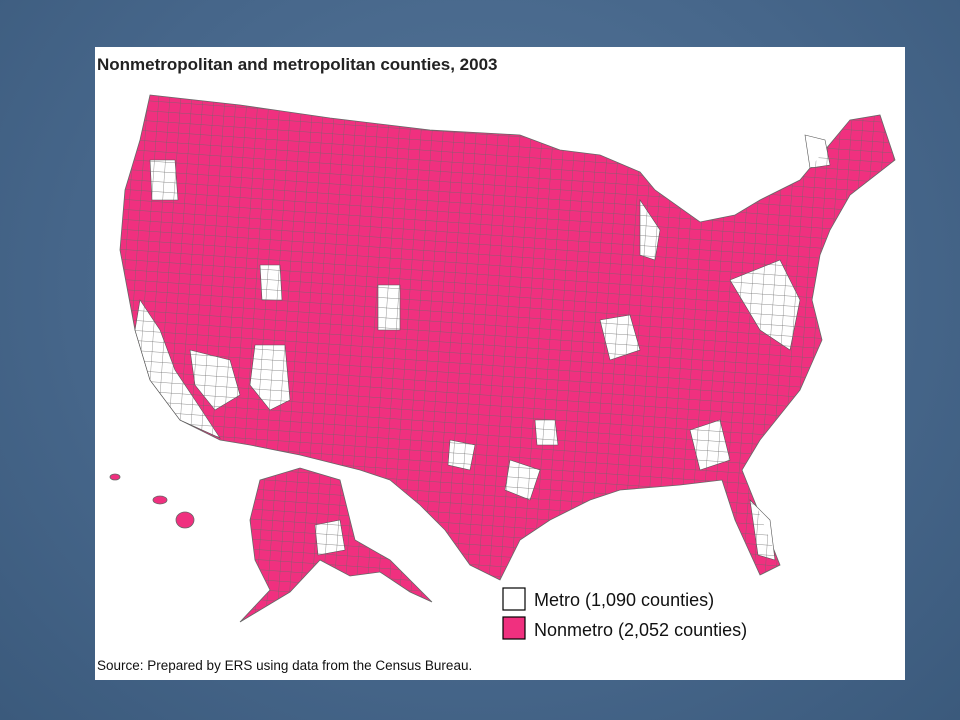 This screenshot has width=960, height=720. I want to click on legend-label: Nonmetro (2,052 counties), so click(640, 630).